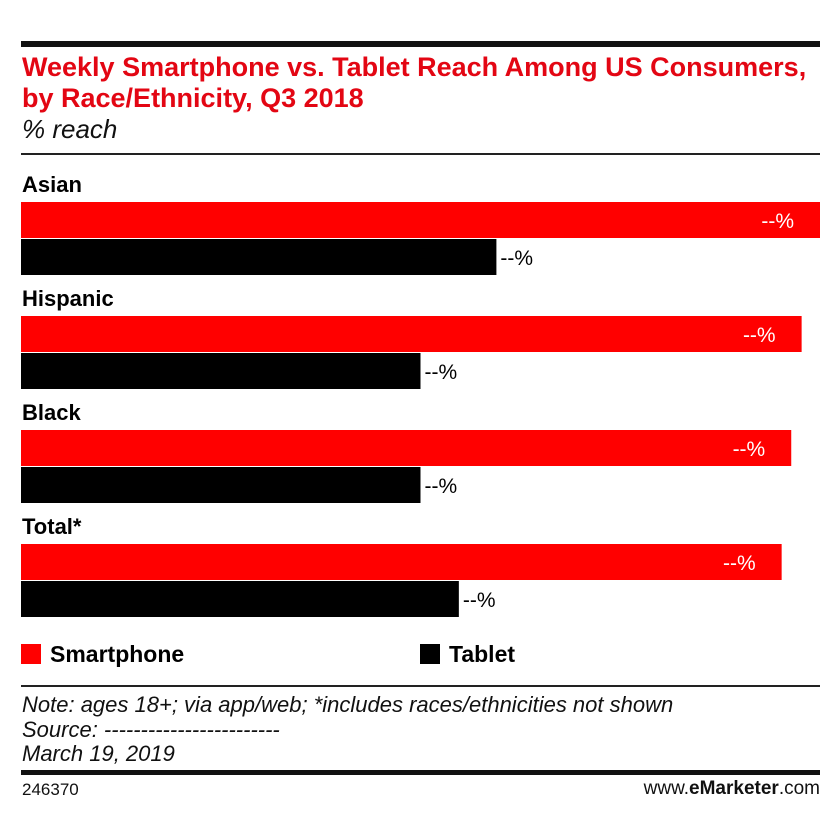 This screenshot has width=840, height=832. What do you see at coordinates (221, 485) in the screenshot?
I see `bar-tablet-black` at bounding box center [221, 485].